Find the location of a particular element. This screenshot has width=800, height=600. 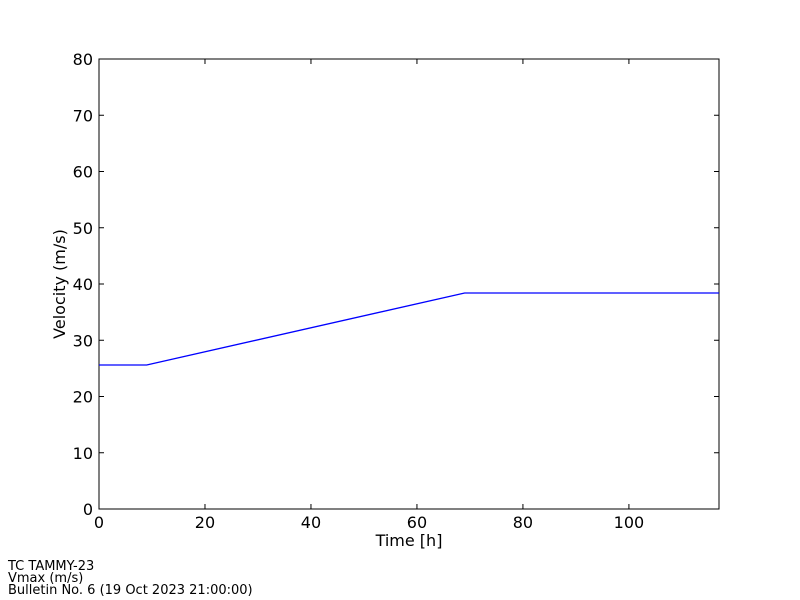

y-tick-label: 10 is located at coordinates (83, 453).